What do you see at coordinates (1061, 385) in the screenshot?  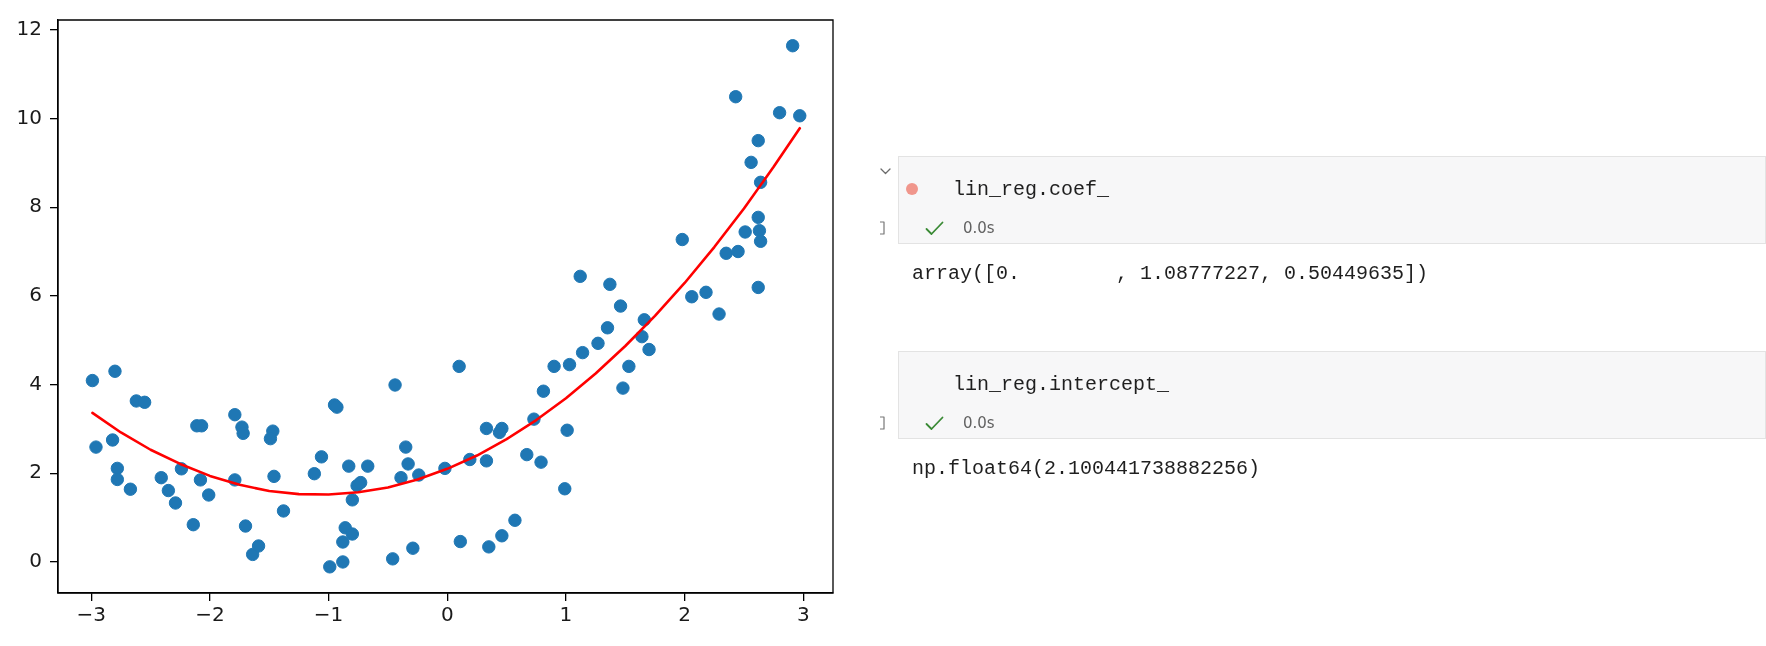 I see `text: lin_reg.intercept_` at bounding box center [1061, 385].